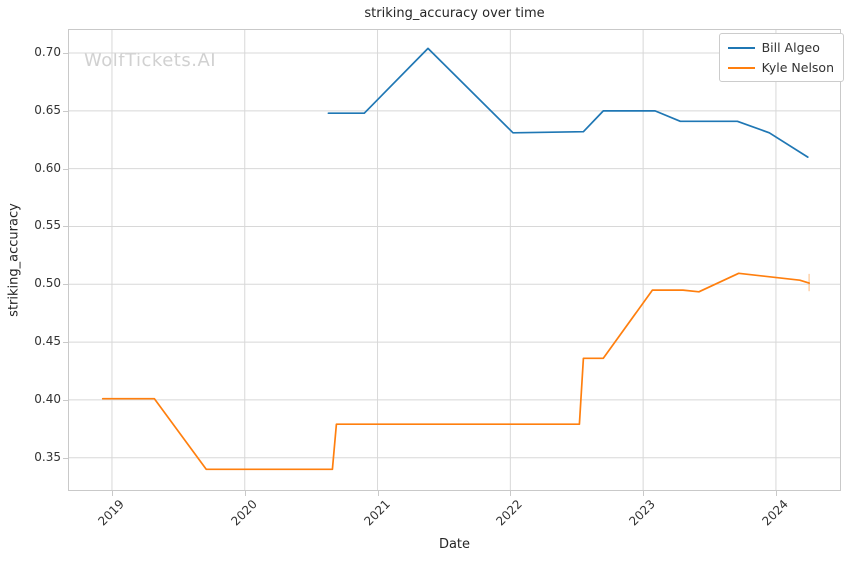 The image size is (852, 561). Describe the element at coordinates (454, 13) in the screenshot. I see `chart-title: striking_accuracy over time` at that location.